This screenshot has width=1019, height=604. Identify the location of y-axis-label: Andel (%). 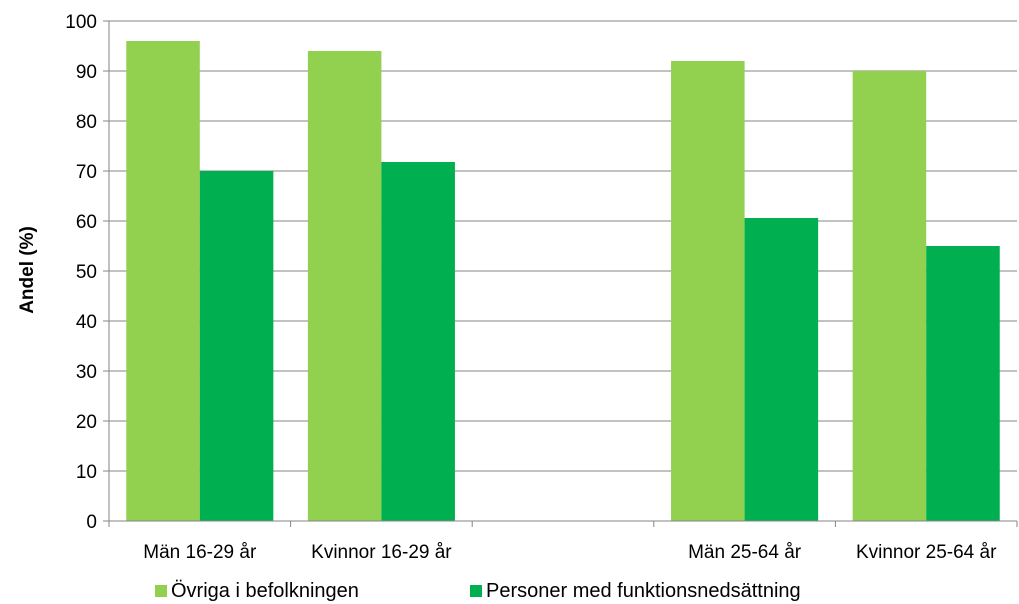
(27, 270).